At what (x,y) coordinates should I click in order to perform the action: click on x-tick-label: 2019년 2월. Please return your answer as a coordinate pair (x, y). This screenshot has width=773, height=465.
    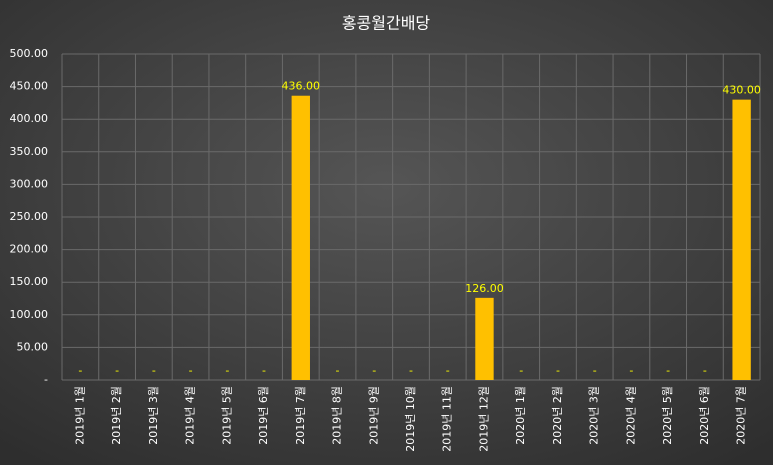
    Looking at the image, I should click on (116, 415).